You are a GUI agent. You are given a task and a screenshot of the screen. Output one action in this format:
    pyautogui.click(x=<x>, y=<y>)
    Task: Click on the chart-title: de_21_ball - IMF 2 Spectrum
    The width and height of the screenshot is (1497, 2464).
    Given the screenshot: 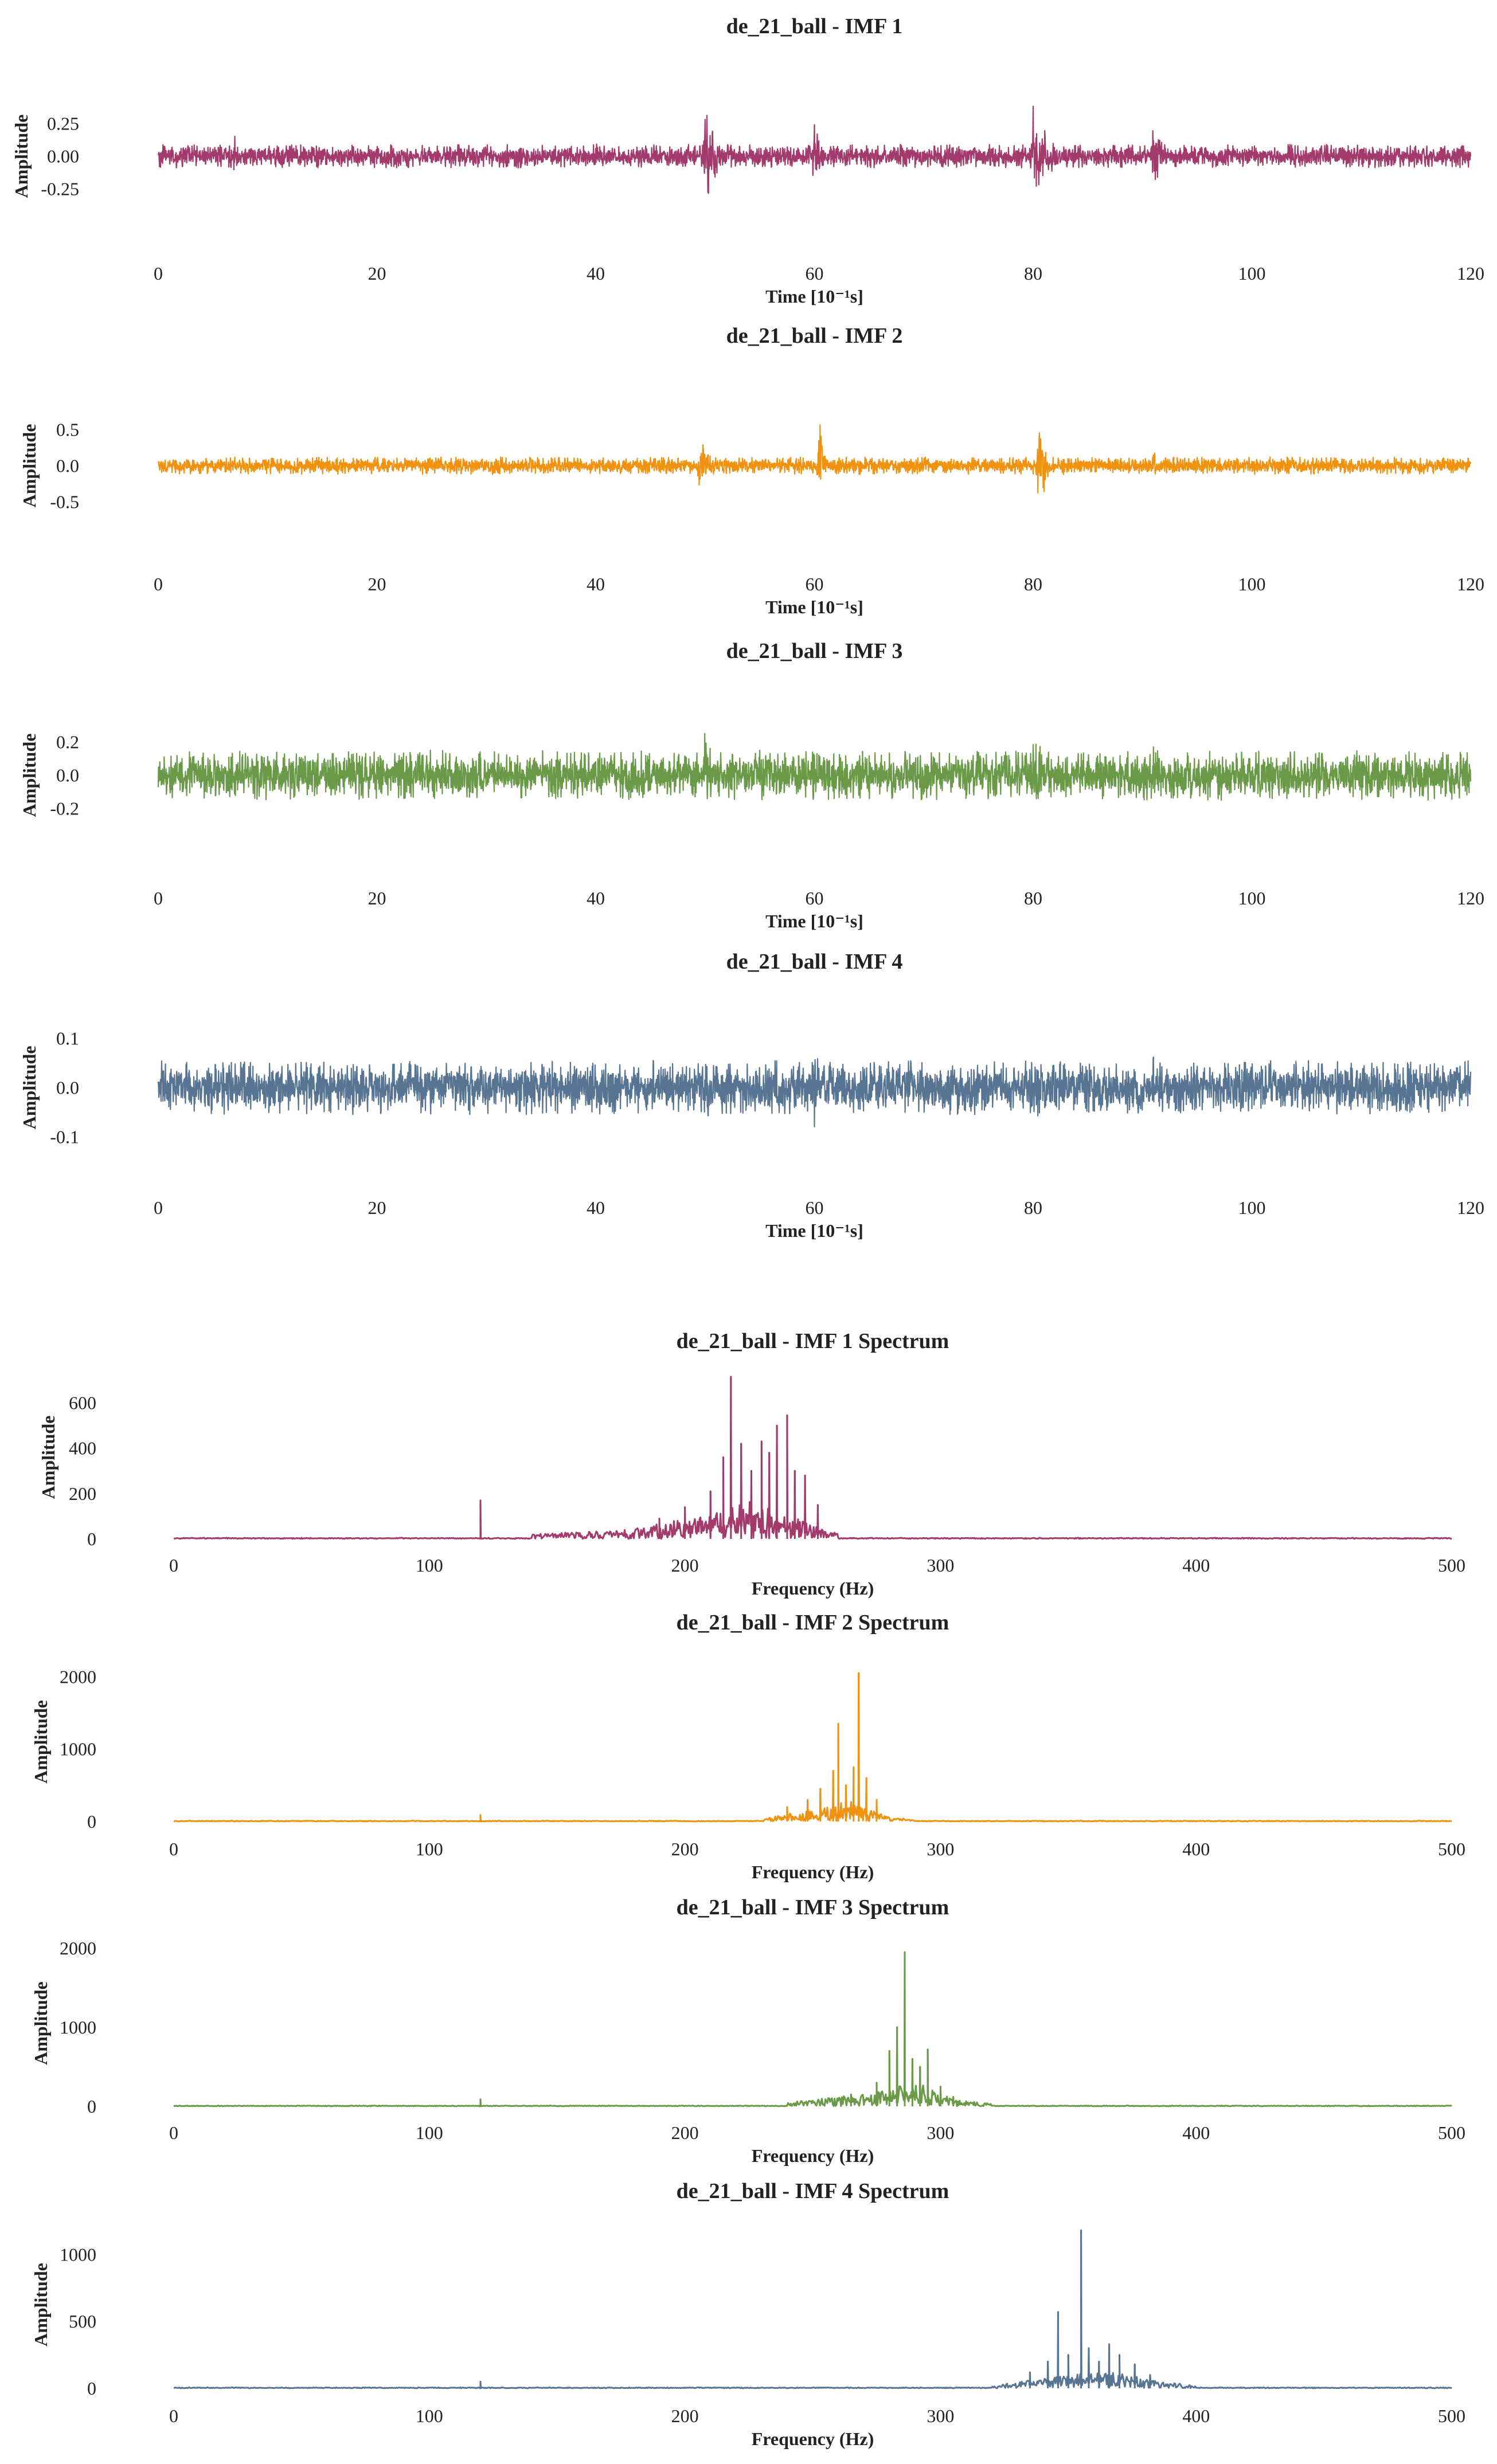 What is the action you would take?
    pyautogui.click(x=813, y=1623)
    